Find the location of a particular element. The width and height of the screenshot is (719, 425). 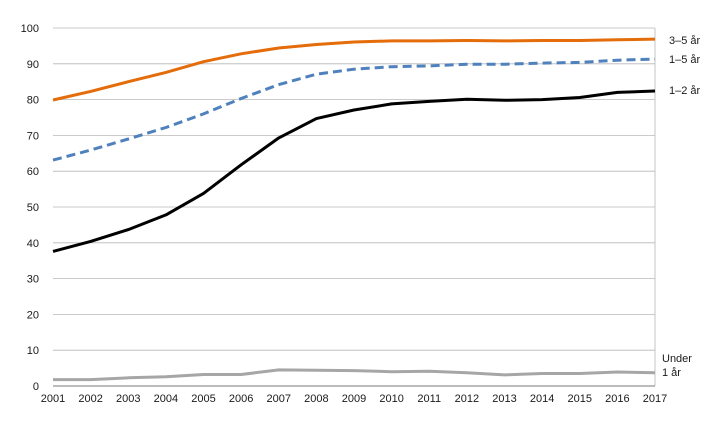

y-tick-labels: 0 10 20 30 40 50 60 70 80 90 100 is located at coordinates (30, 208).